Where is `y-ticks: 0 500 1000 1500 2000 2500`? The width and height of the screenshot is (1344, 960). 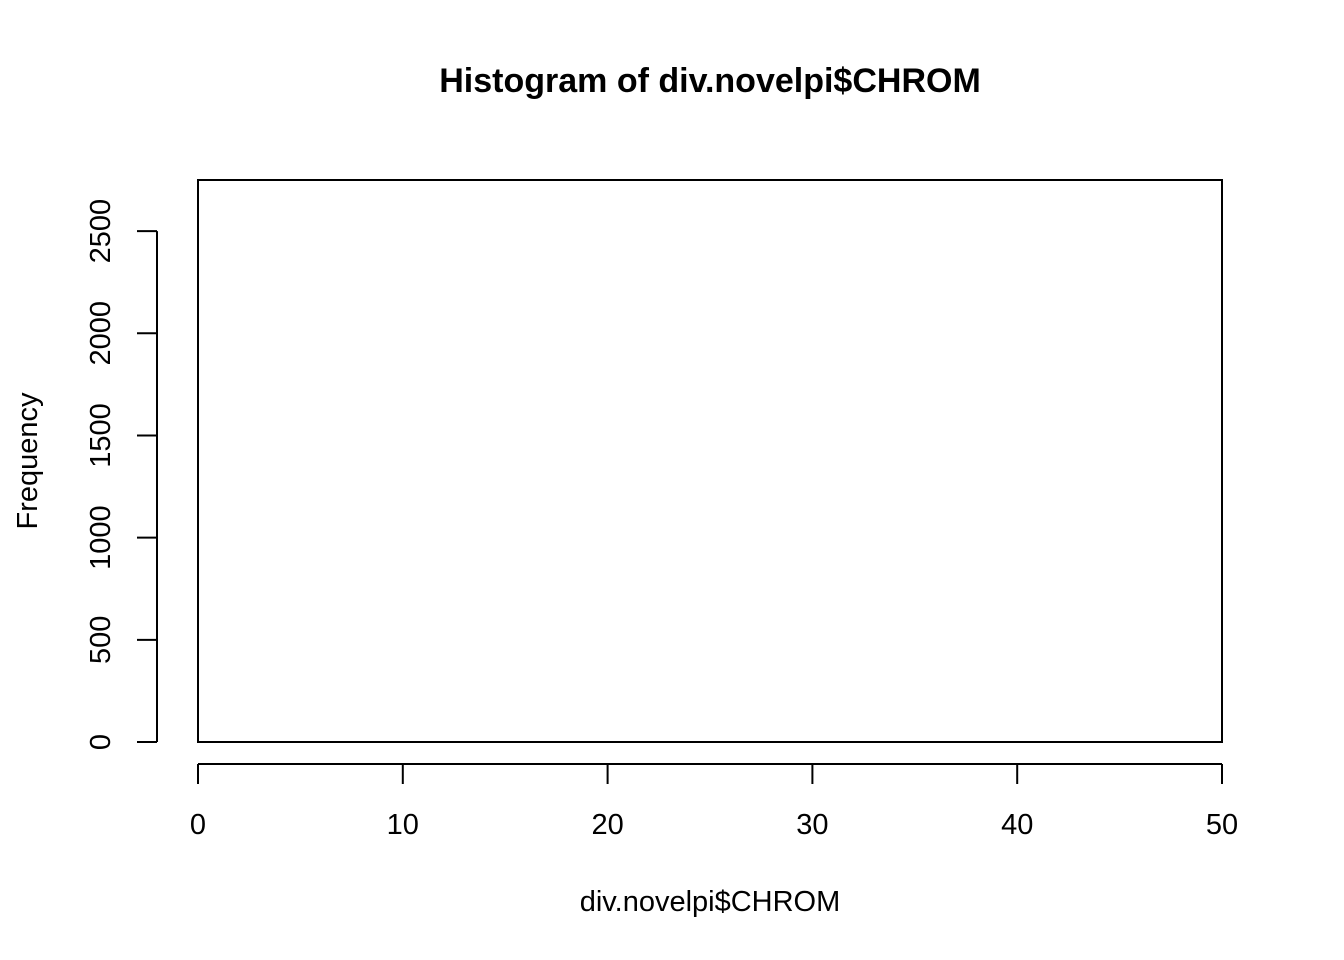
y-ticks: 0 500 1000 1500 2000 2500 is located at coordinates (121, 474).